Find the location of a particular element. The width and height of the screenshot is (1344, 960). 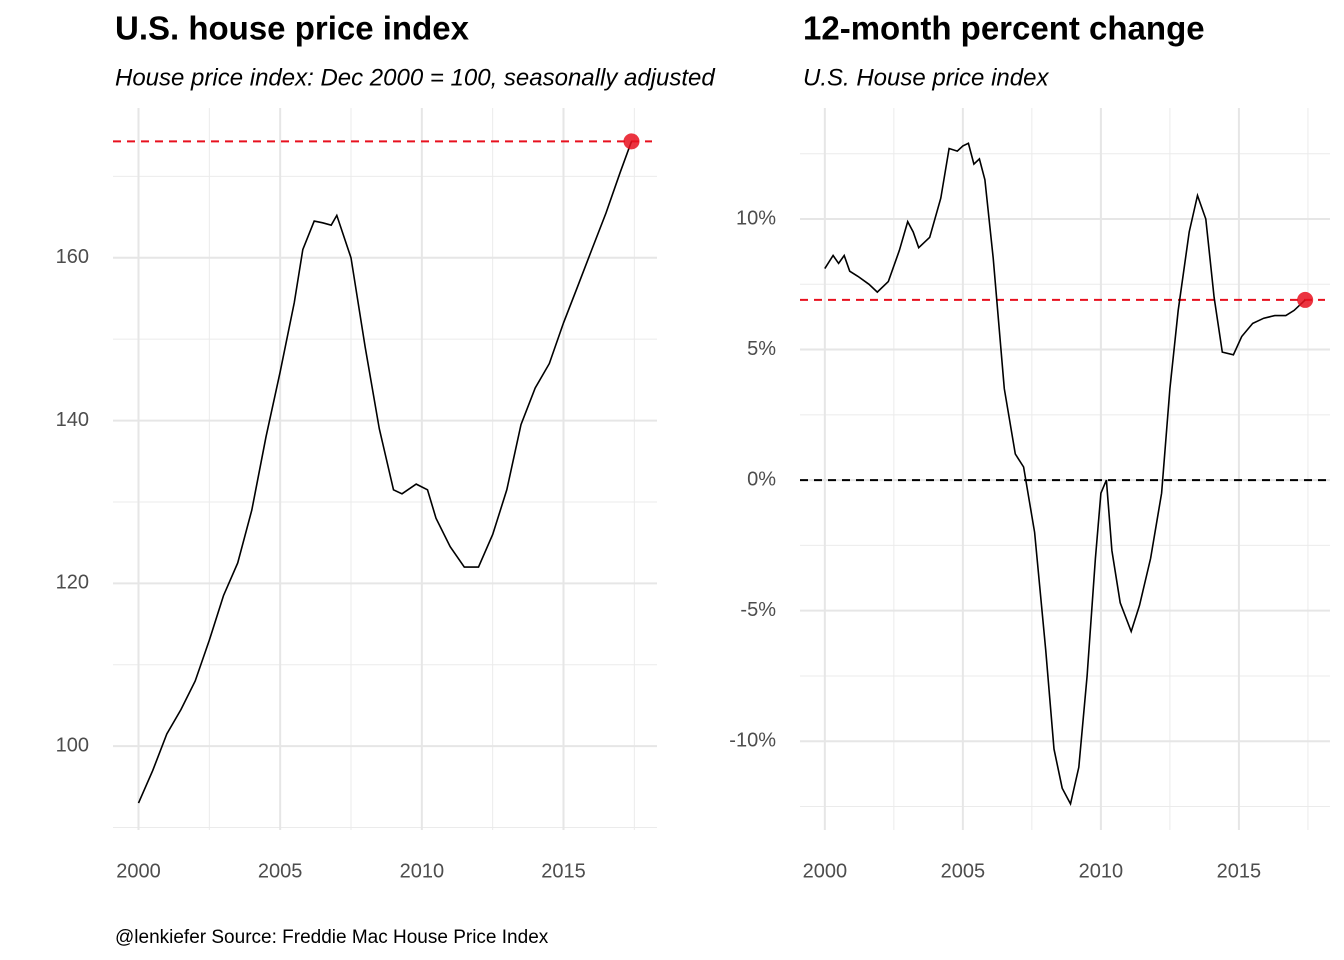

y-tick-label: -10% is located at coordinates (752, 741).